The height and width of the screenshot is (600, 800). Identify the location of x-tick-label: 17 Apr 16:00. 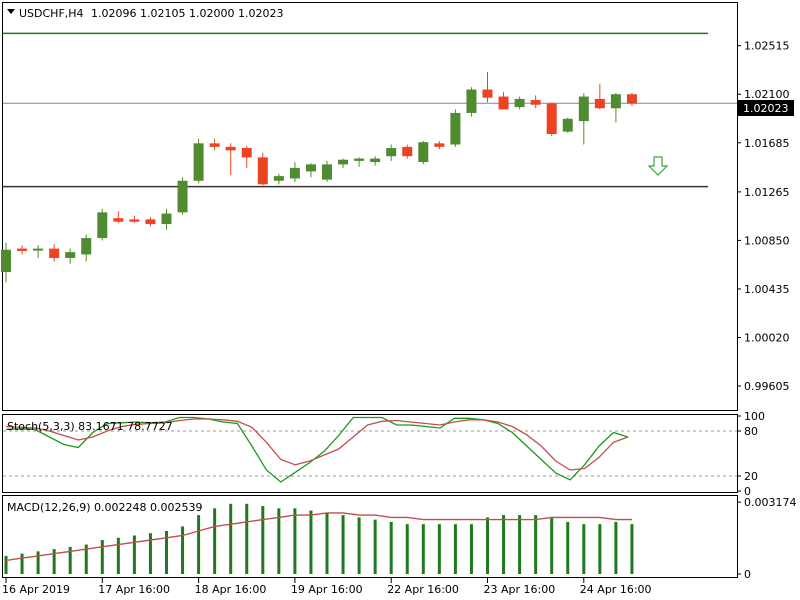
(134, 589).